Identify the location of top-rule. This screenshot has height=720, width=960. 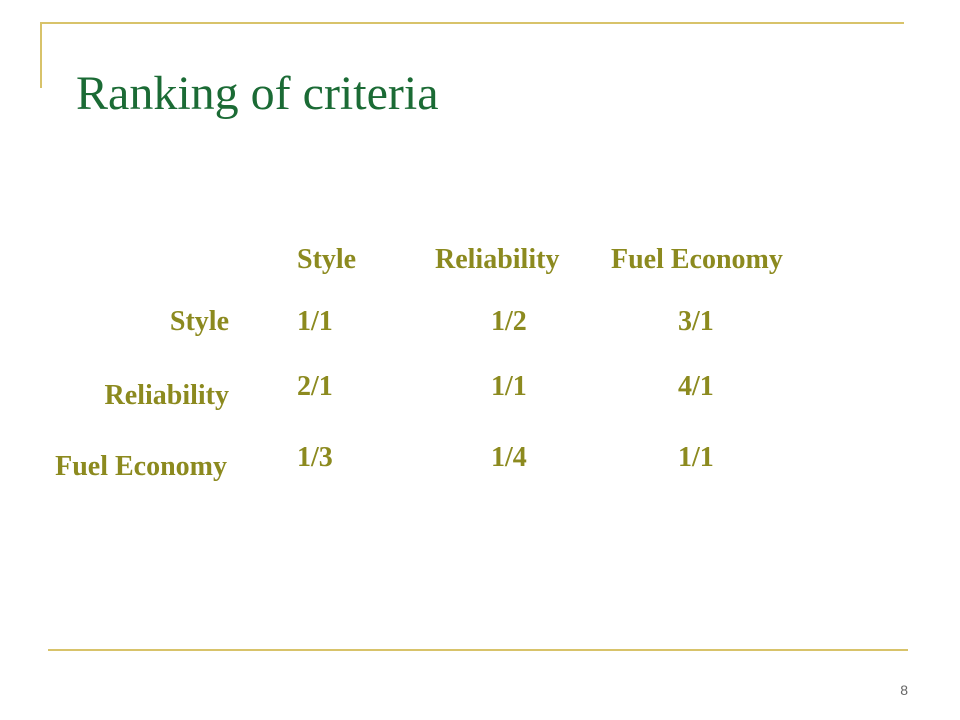
(472, 23).